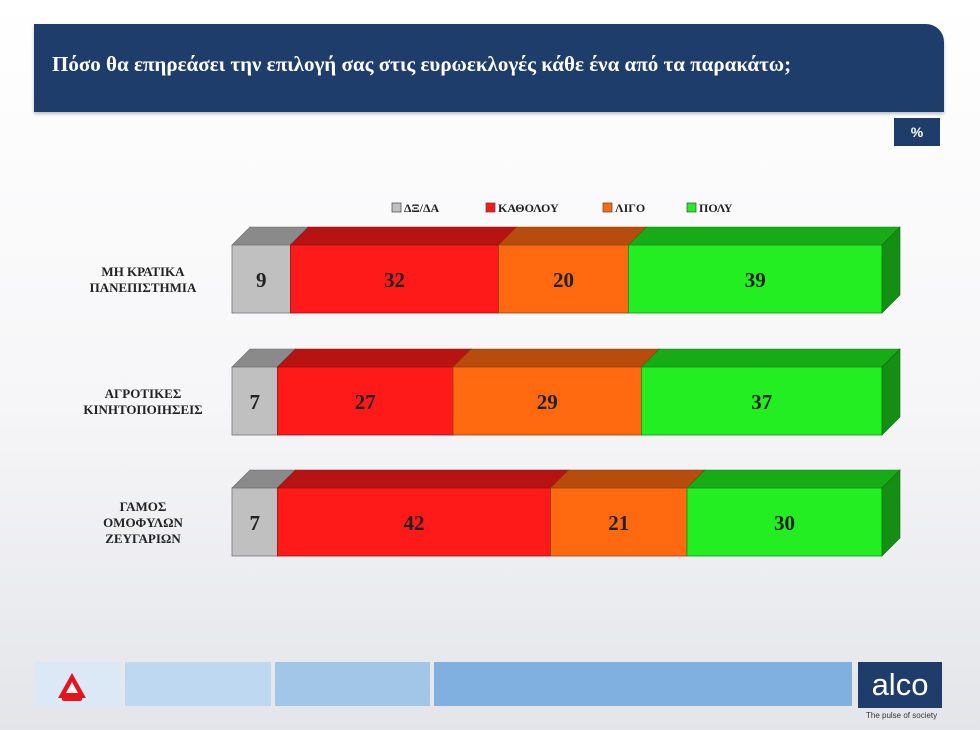 The image size is (980, 730). I want to click on alpha-news-logo, so click(72, 687).